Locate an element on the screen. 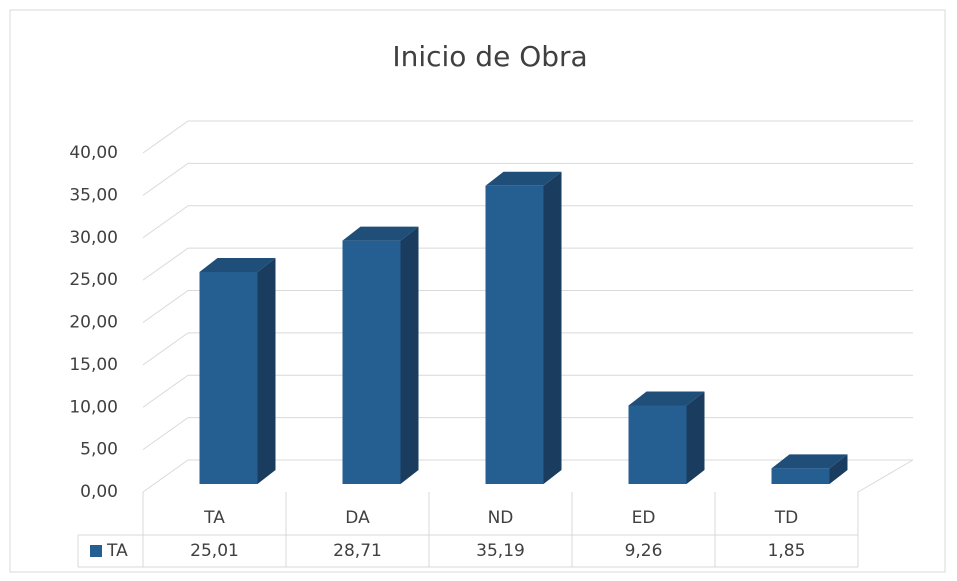 Image resolution: width=957 pixels, height=581 pixels. table-value: 1,85 is located at coordinates (787, 551).